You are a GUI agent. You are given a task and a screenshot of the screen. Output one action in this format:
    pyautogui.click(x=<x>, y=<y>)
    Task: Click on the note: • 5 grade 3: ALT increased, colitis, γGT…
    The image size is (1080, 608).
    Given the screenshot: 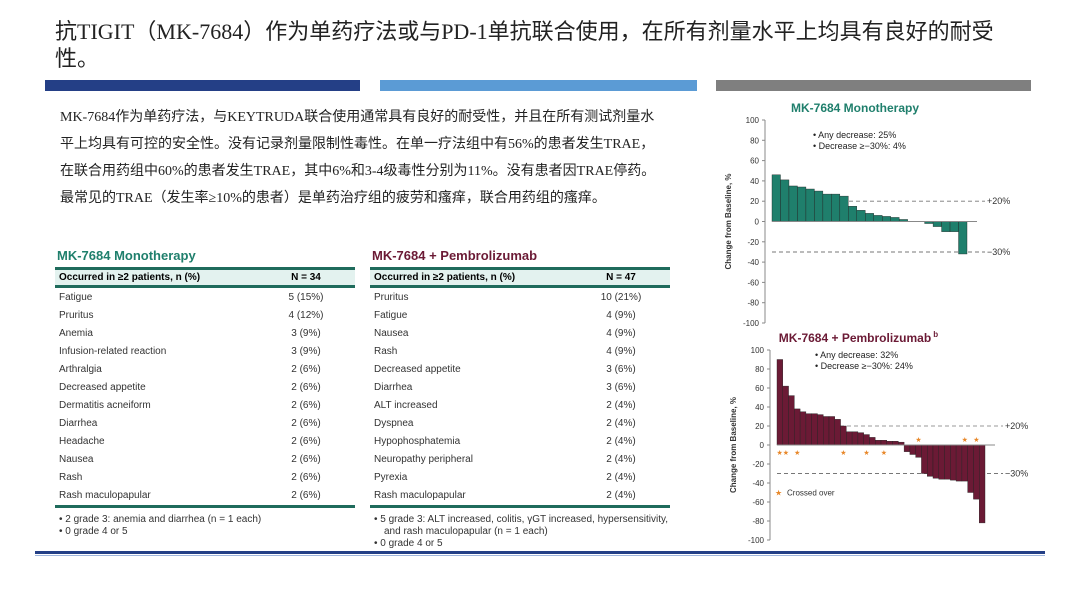 What is the action you would take?
    pyautogui.click(x=521, y=525)
    